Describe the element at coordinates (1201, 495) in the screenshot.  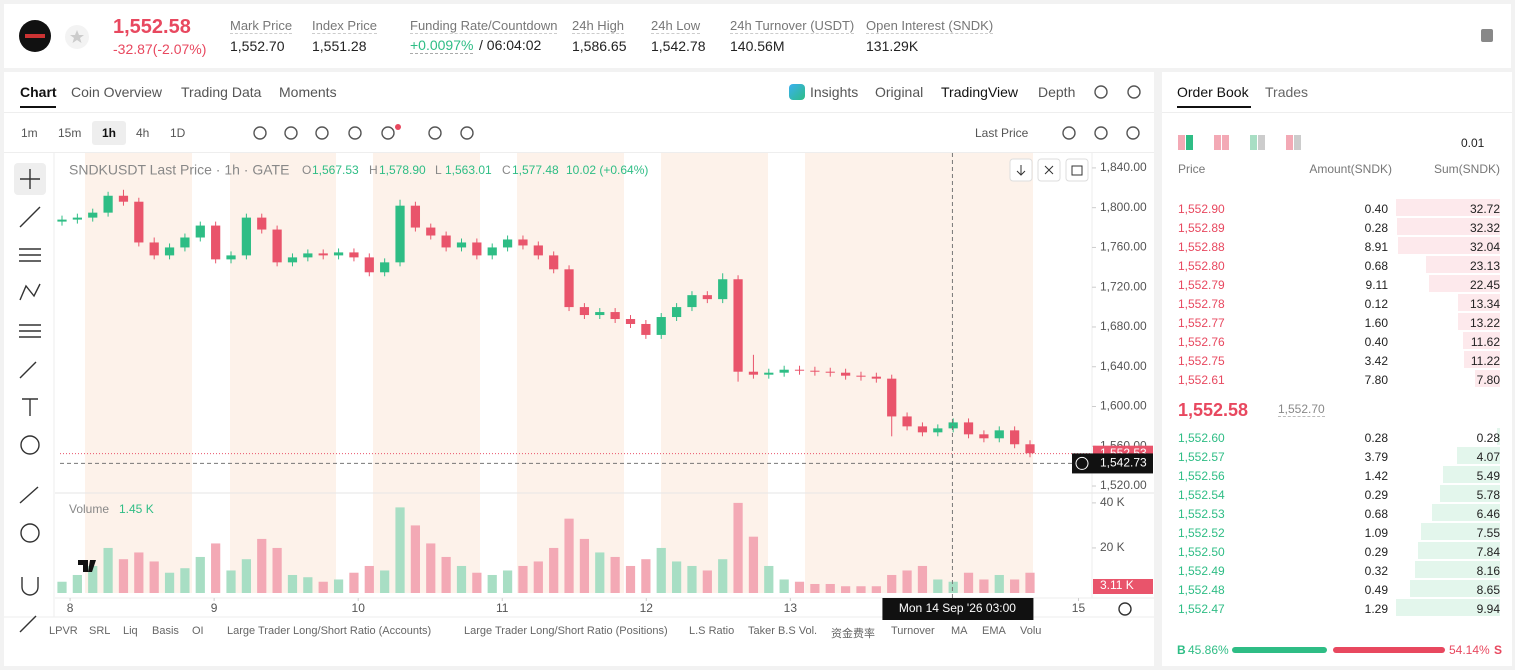
I see `ob-price: 1,552.54` at that location.